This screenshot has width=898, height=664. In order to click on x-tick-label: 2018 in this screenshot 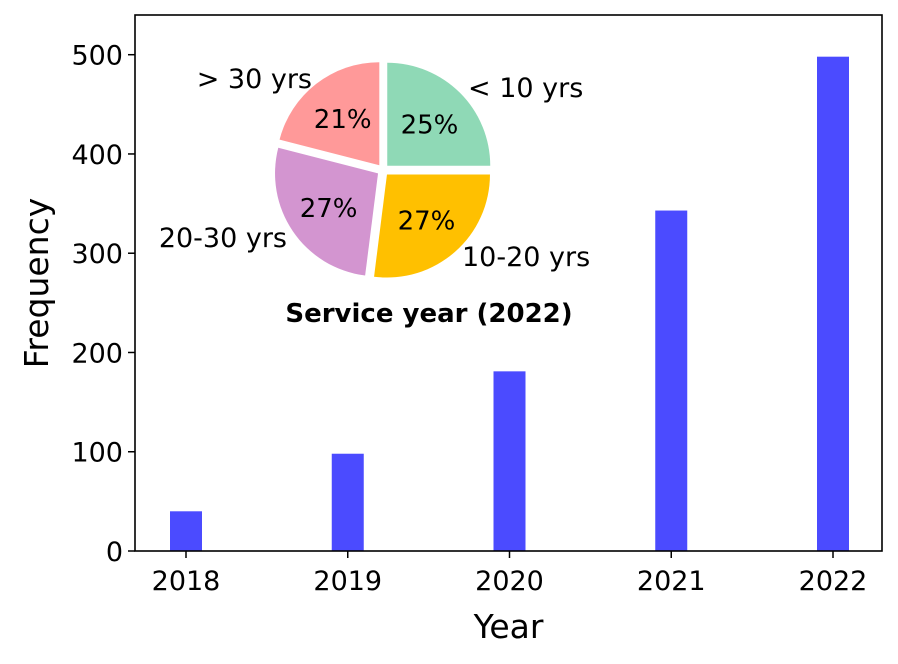, I will do `click(186, 581)`.